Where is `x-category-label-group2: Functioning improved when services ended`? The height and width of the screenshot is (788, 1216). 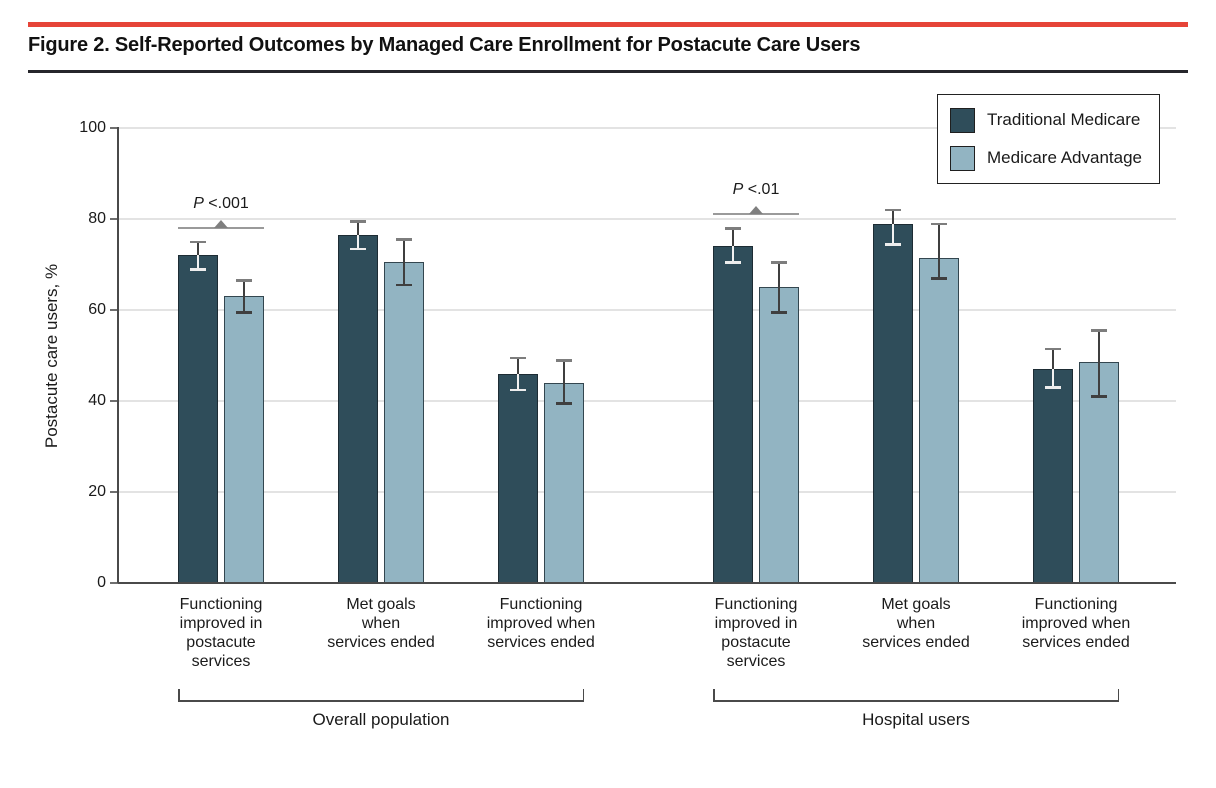
x-category-label-group2: Functioning improved when services ended is located at coordinates (541, 623).